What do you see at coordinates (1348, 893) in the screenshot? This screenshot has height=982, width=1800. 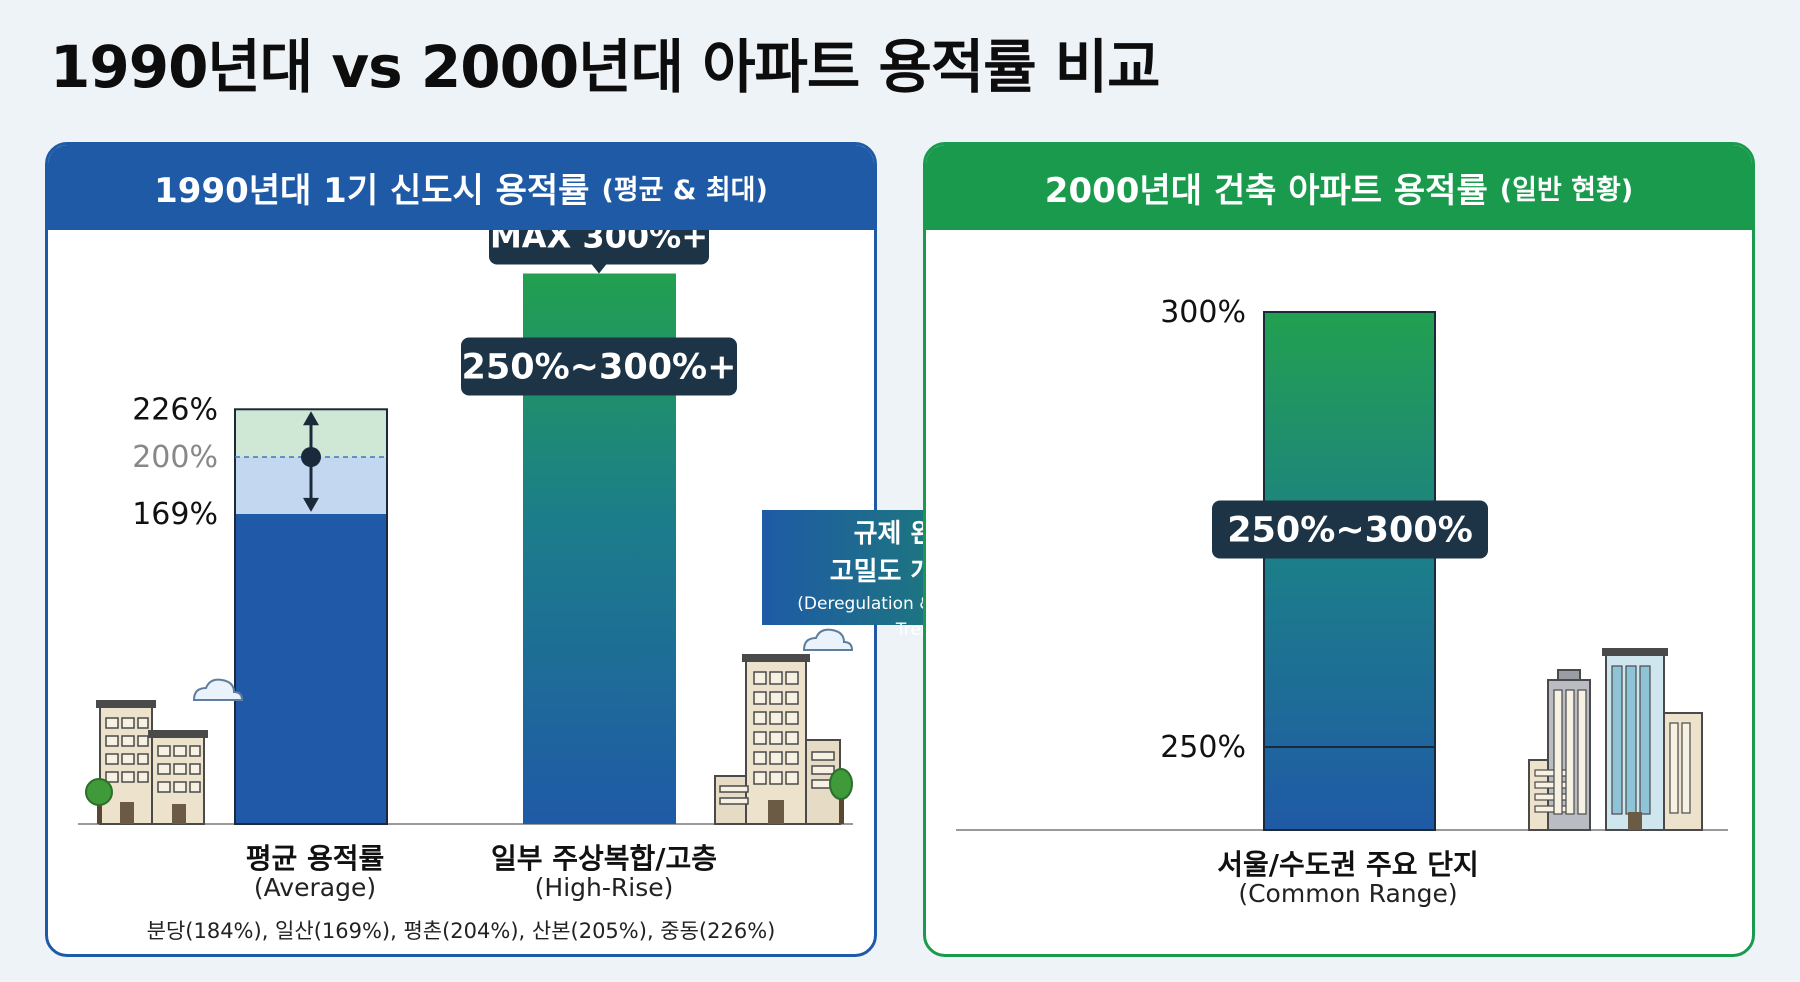 I see `bar-common-sublabel: (Common Range)` at bounding box center [1348, 893].